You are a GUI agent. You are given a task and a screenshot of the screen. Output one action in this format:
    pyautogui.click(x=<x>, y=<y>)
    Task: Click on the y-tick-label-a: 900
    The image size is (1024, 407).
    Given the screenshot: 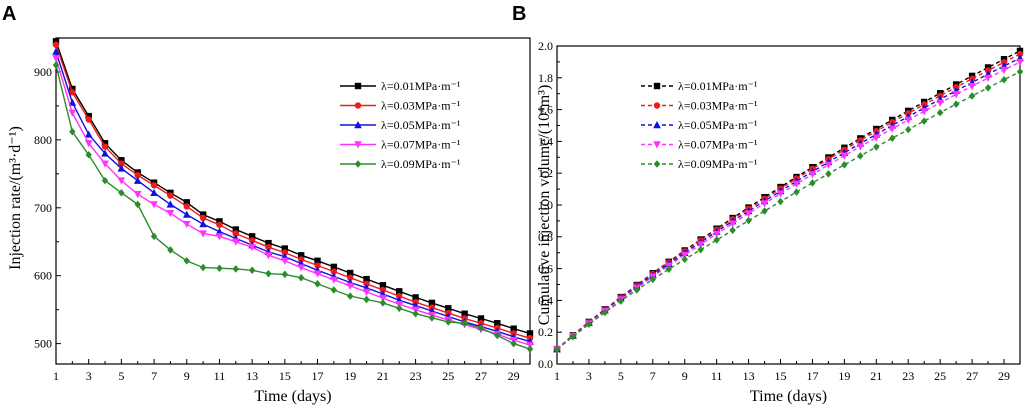 What is the action you would take?
    pyautogui.click(x=43, y=72)
    